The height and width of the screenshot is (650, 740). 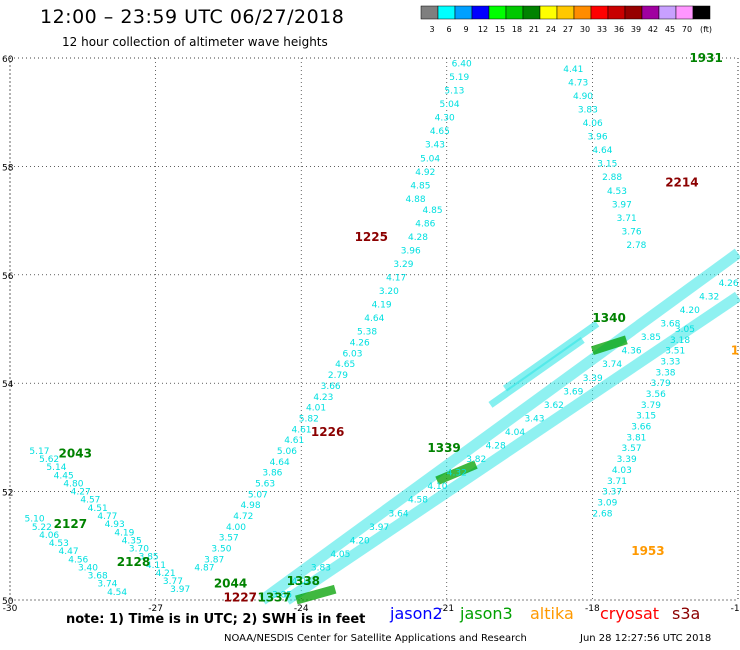 I want to click on scale-label: 36, so click(x=619, y=29).